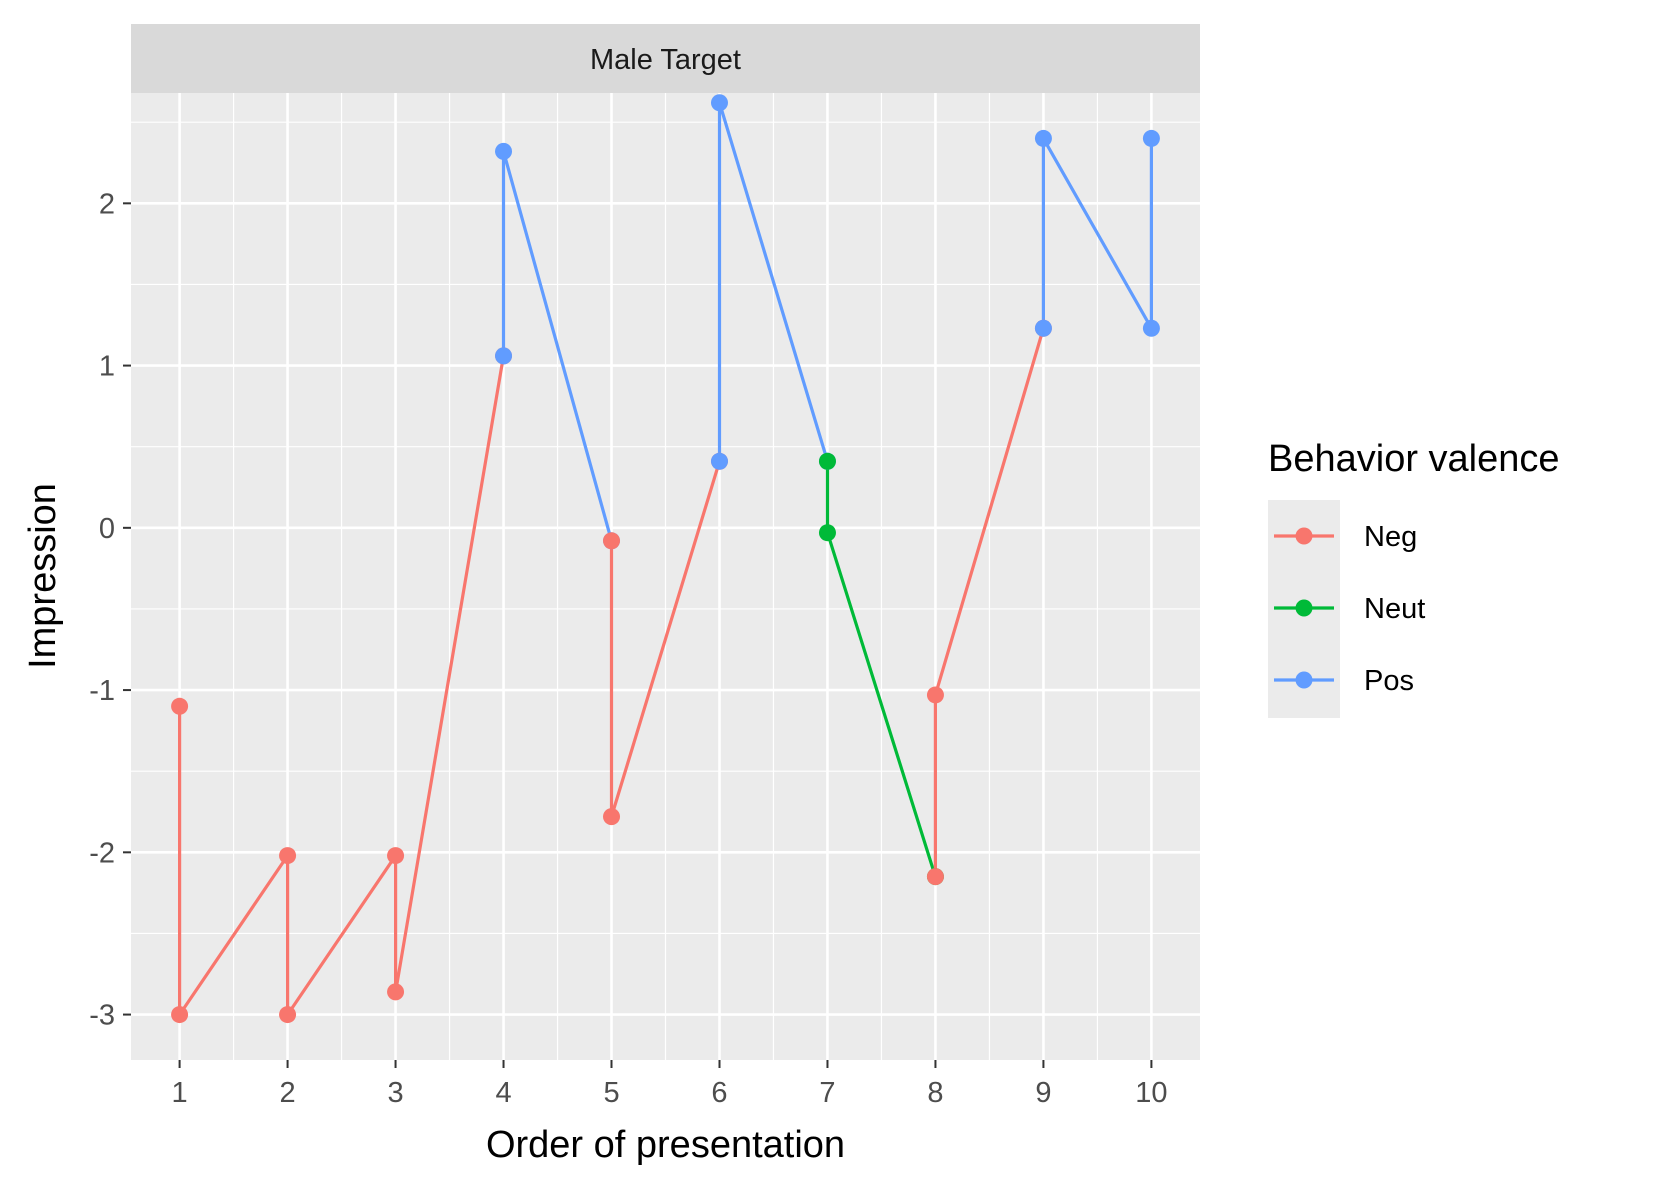 The width and height of the screenshot is (1653, 1181). Describe the element at coordinates (827, 1093) in the screenshot. I see `x-tick-label: 7` at that location.